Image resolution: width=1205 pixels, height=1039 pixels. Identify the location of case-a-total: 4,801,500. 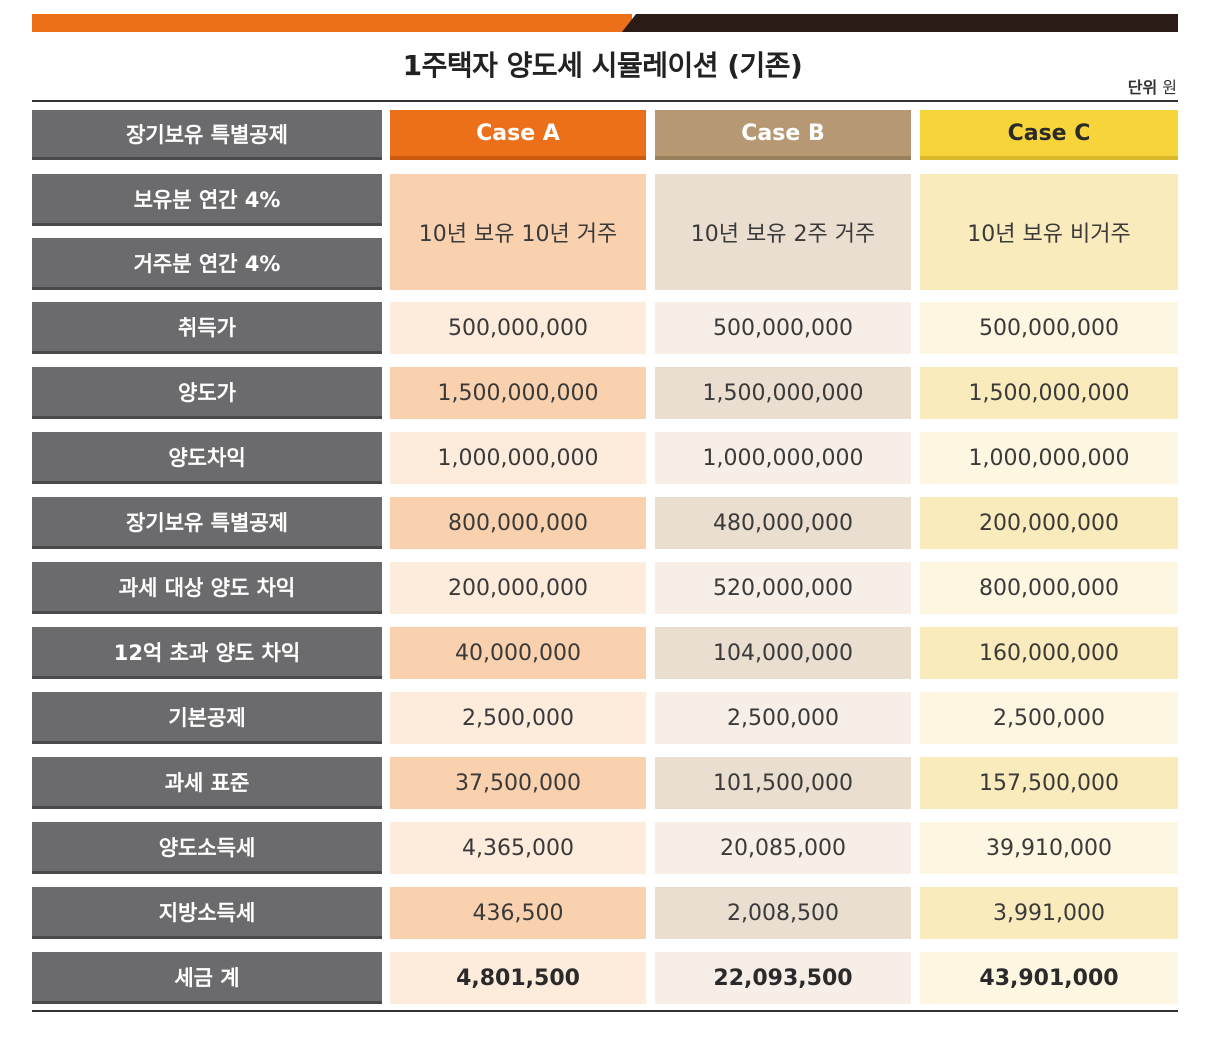
(518, 978).